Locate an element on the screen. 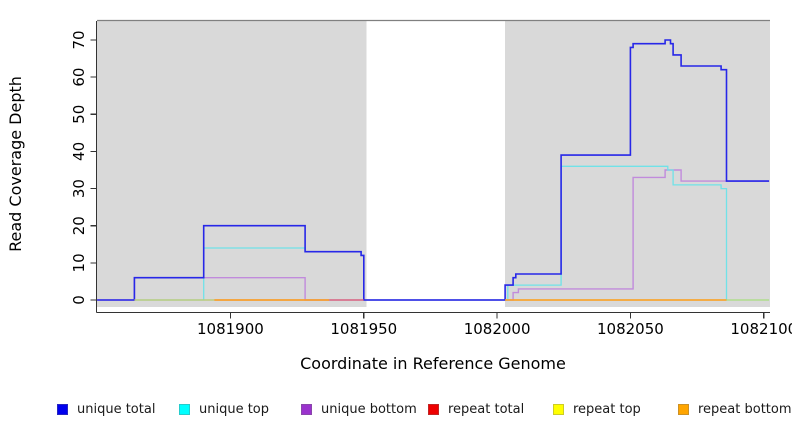  highlight-region is located at coordinates (436, 164).